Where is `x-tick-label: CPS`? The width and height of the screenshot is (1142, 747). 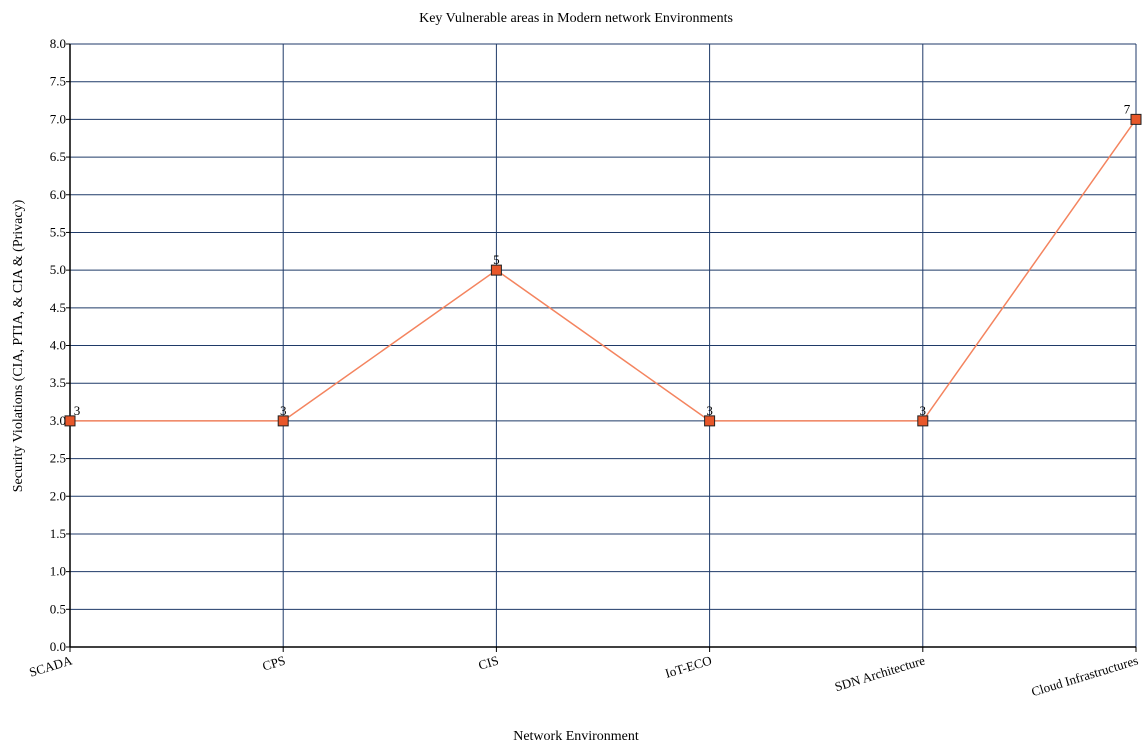
x-tick-label: CPS is located at coordinates (274, 663).